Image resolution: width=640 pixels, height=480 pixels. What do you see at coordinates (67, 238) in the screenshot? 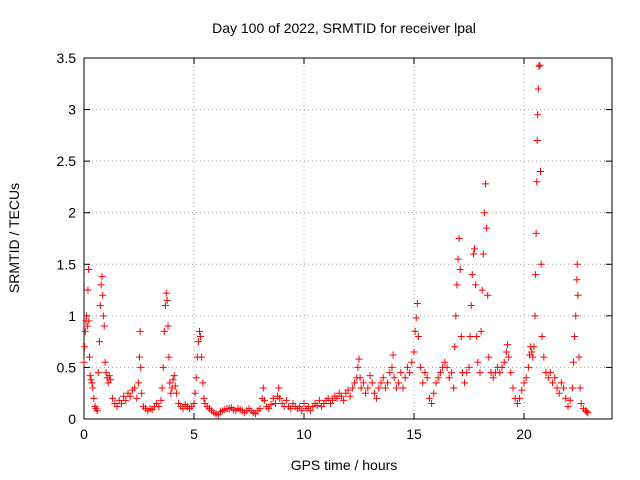
I see `y-tick-labels: 0 0.5 1 1.5 2 2.5 3 3.5` at bounding box center [67, 238].